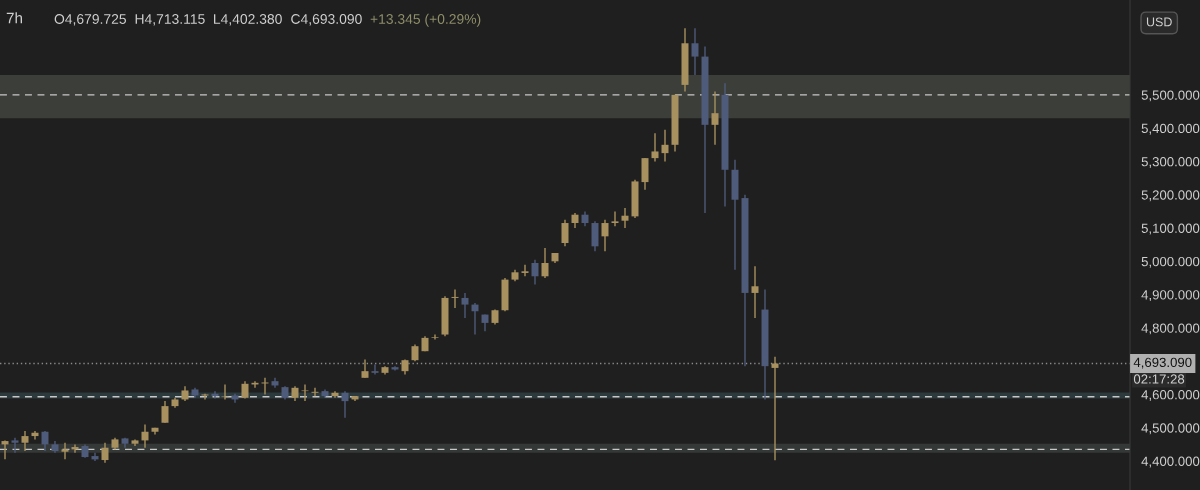 The height and width of the screenshot is (490, 1200). I want to click on y-tick-label: 5,200.000, so click(1170, 196).